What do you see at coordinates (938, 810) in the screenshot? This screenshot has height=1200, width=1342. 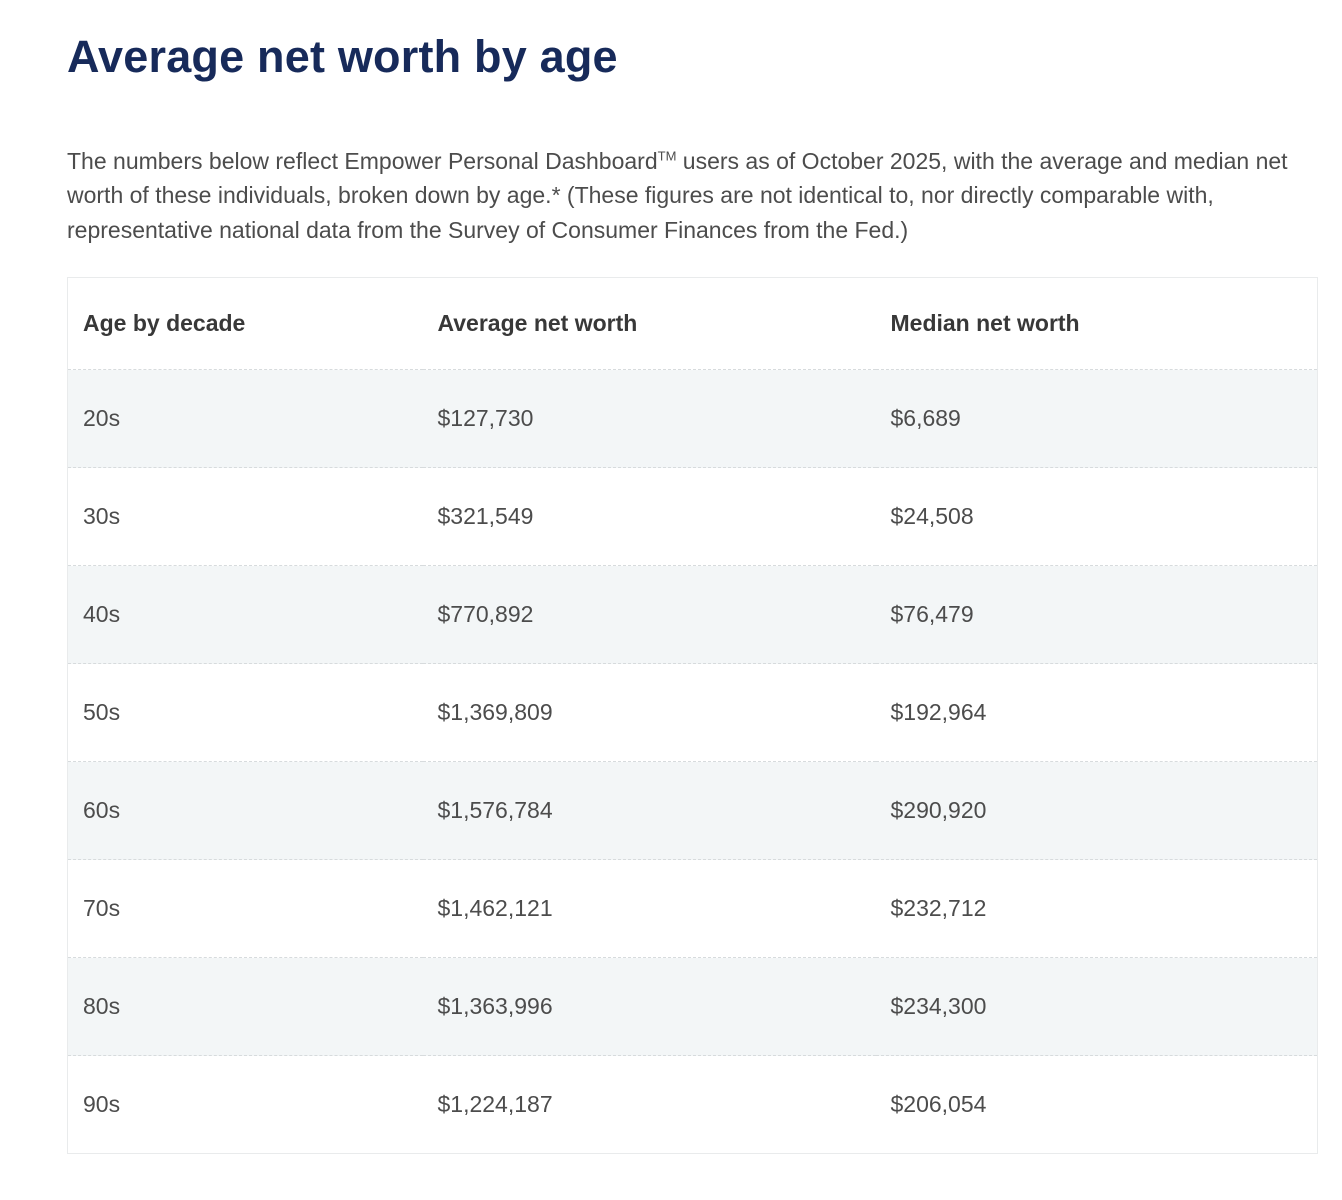 I see `cell-median: $290,920` at bounding box center [938, 810].